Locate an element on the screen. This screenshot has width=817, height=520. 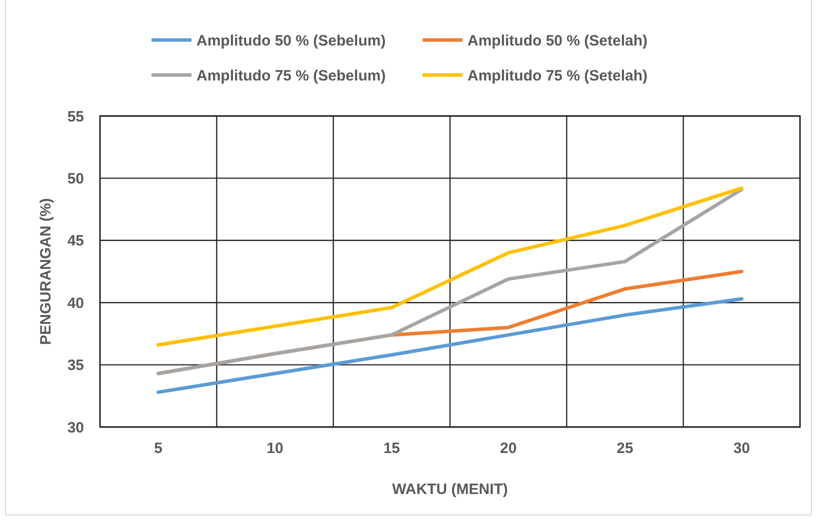
legend-label: Amplitudo 75 % (Setelah) is located at coordinates (558, 75).